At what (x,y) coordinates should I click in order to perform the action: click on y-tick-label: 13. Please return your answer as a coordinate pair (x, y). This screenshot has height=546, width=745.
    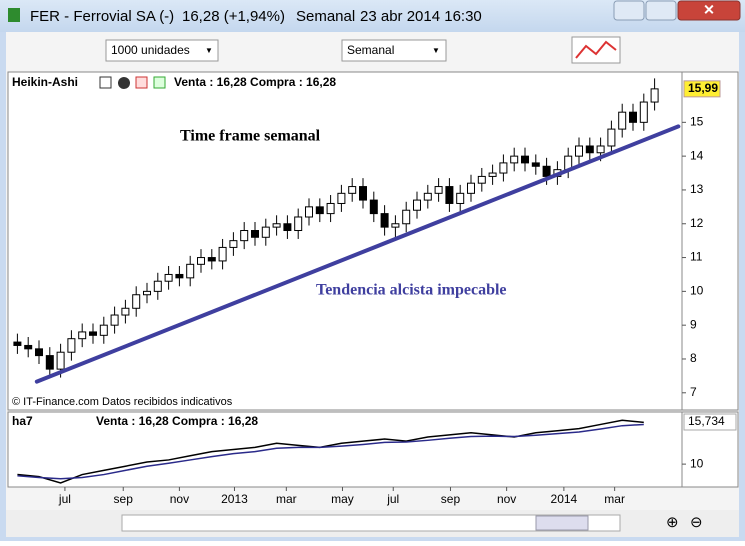
    Looking at the image, I should click on (697, 189).